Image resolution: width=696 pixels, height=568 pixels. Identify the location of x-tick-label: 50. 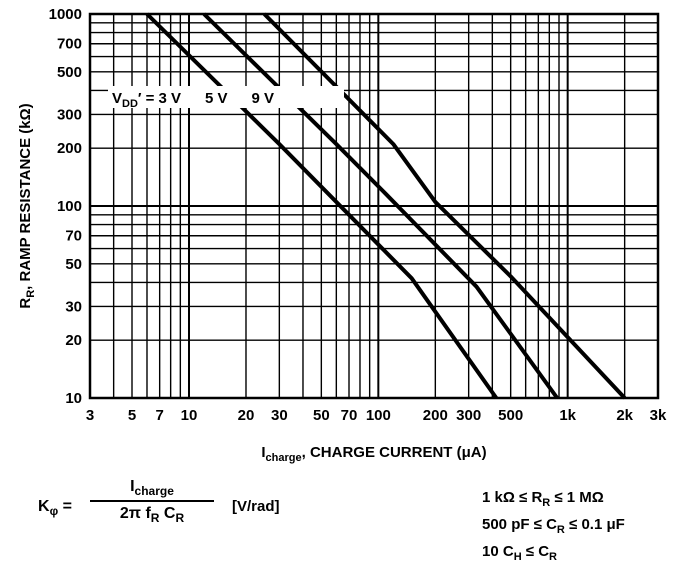
(321, 415).